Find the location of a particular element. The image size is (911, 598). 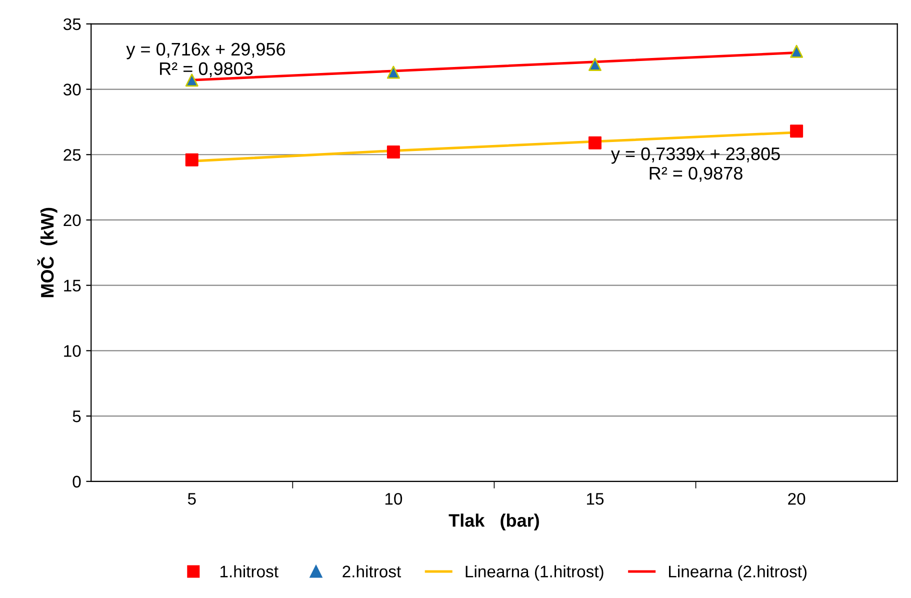

legend-label: Linearna (2.hitrost) is located at coordinates (738, 573).